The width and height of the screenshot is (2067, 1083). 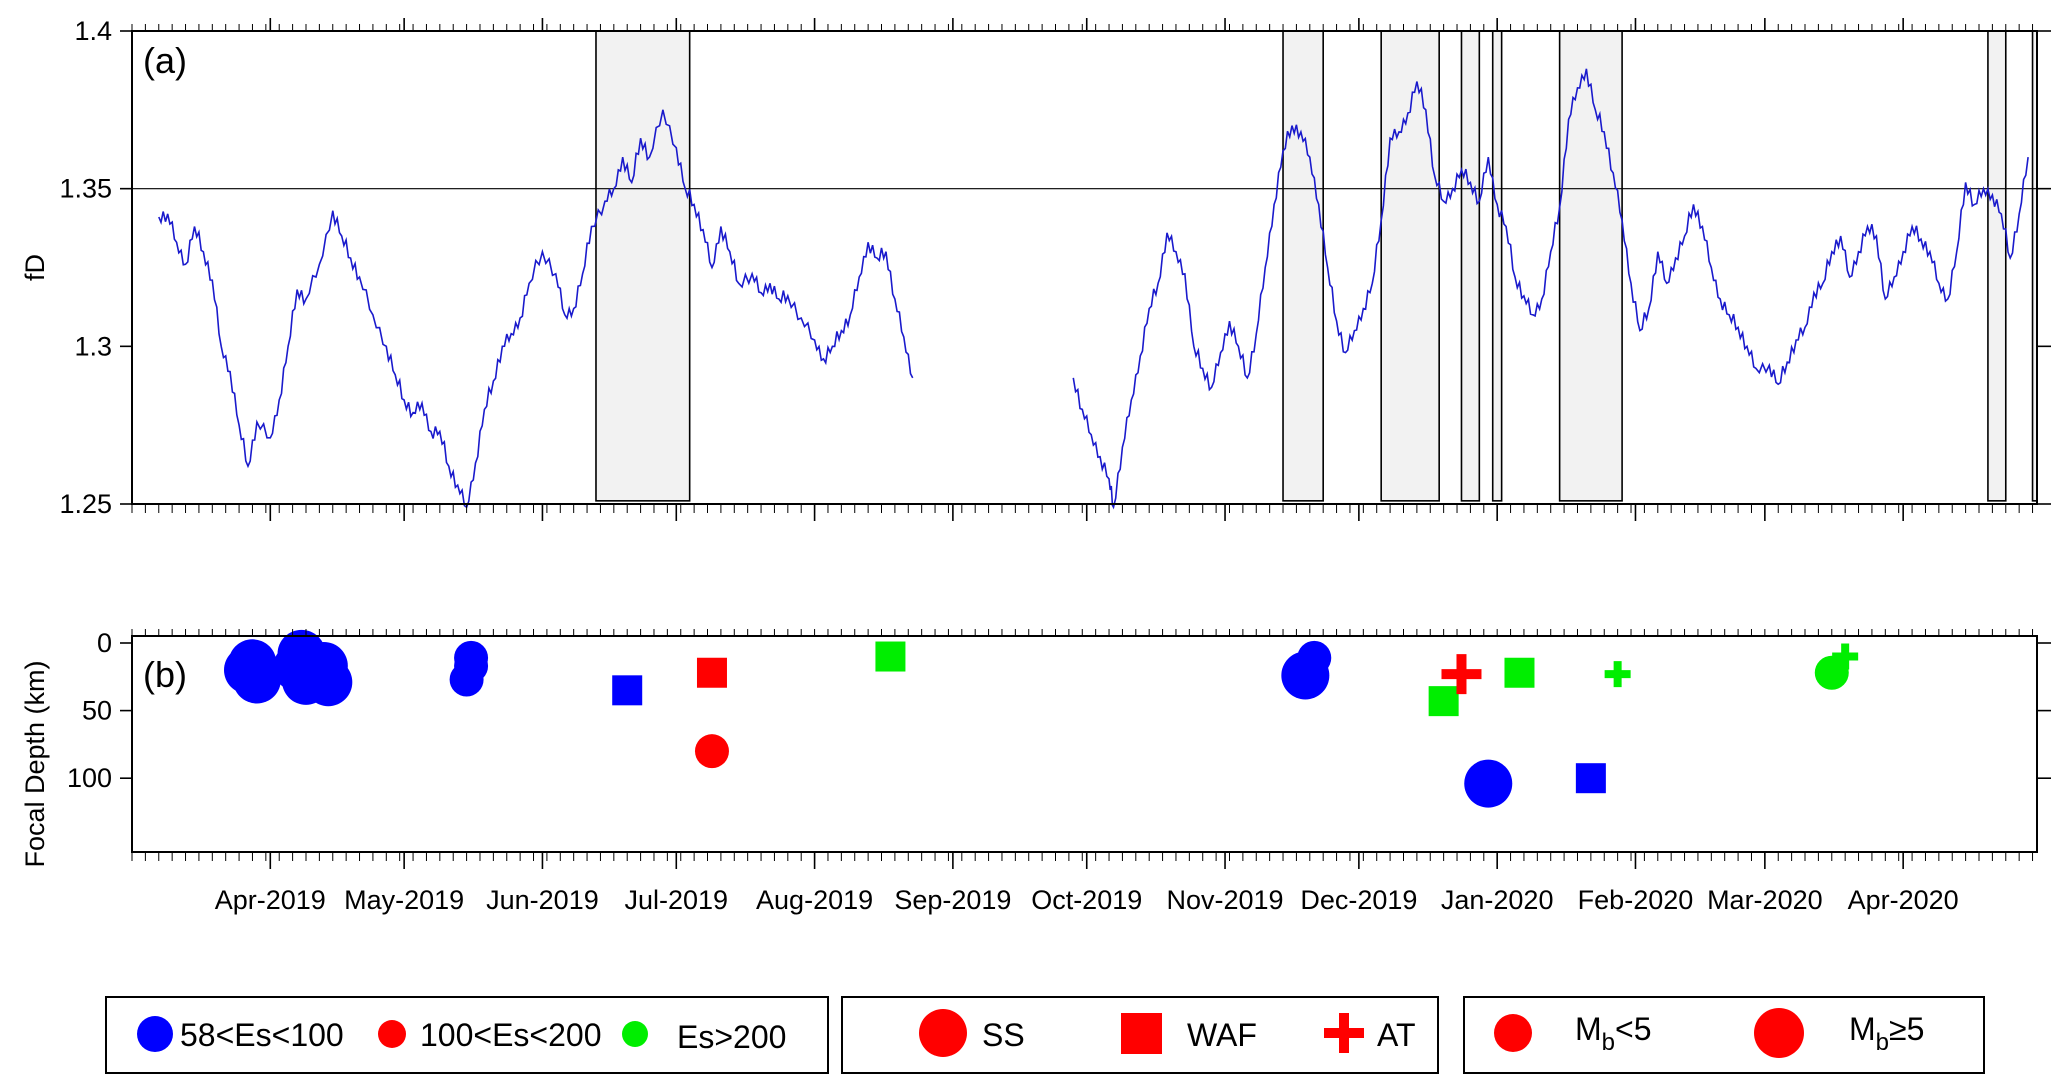 I want to click on month-label: Sep-2019, so click(x=952, y=900).